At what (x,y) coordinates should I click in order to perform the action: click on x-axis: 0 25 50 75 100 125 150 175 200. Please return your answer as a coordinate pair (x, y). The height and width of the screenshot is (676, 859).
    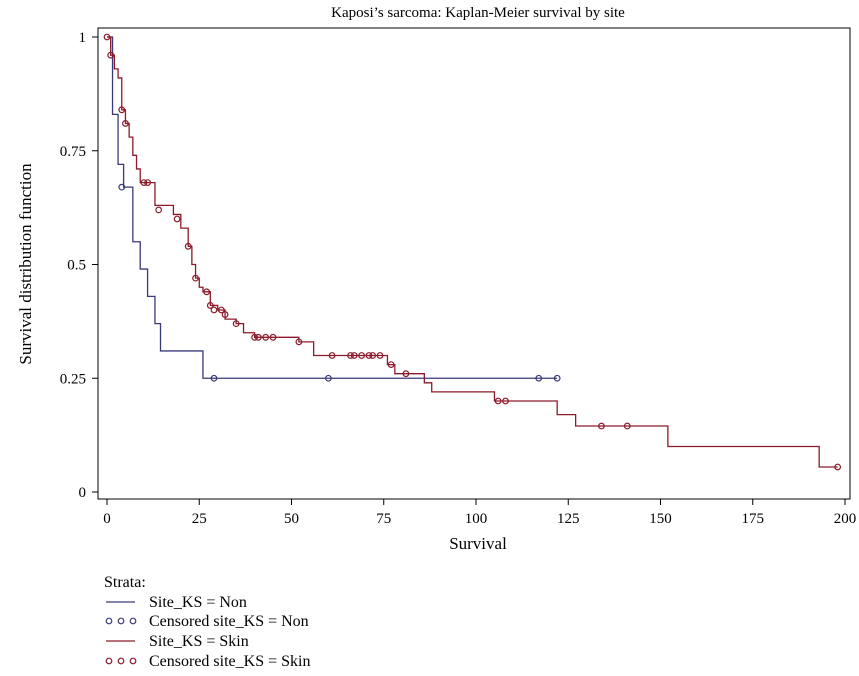
    Looking at the image, I should click on (479, 513).